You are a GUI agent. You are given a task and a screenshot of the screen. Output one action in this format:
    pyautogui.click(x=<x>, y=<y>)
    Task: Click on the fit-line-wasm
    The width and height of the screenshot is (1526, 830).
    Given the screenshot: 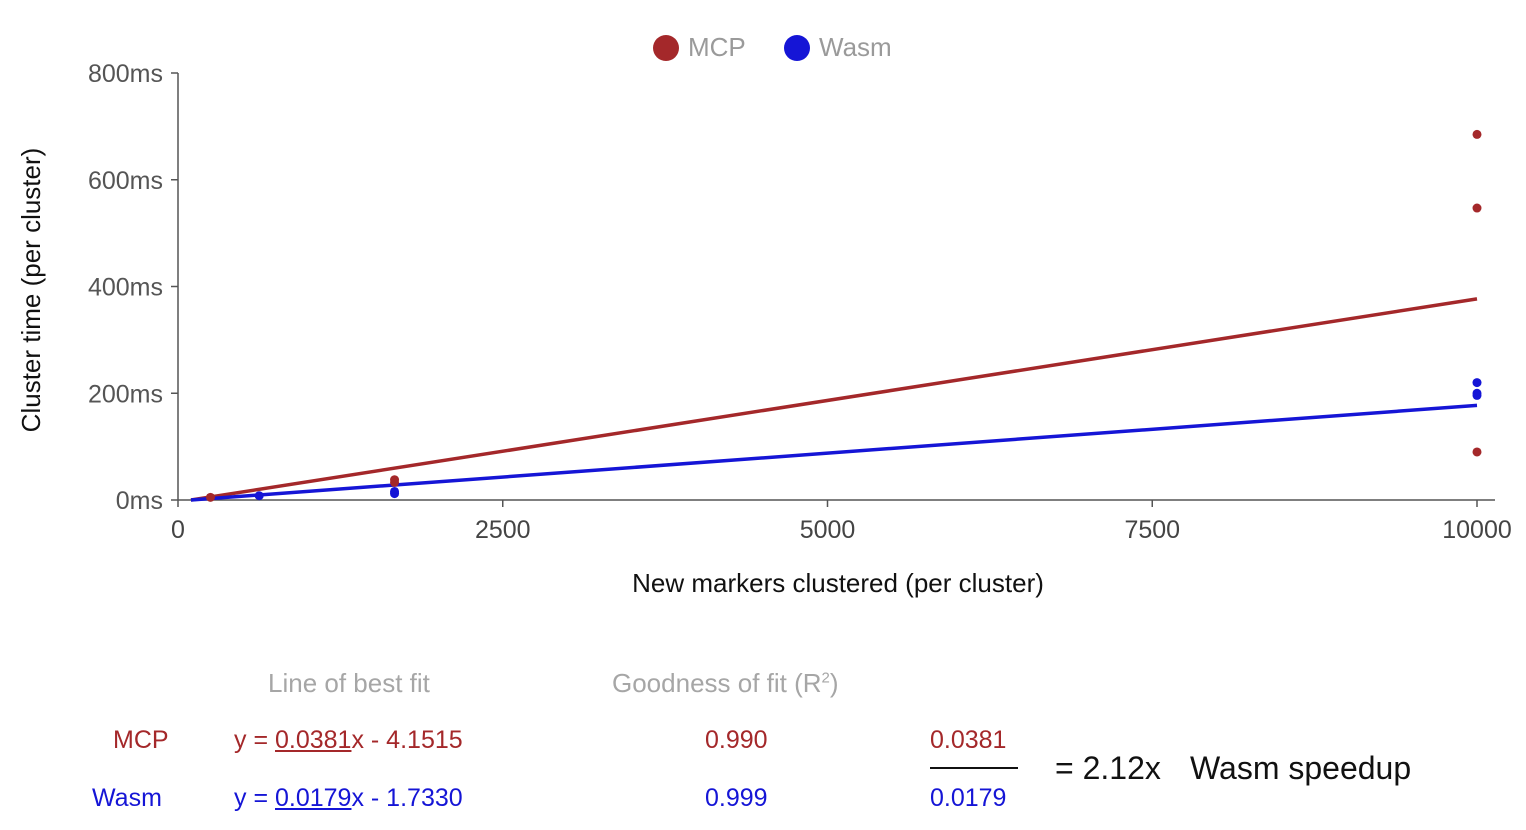 What is the action you would take?
    pyautogui.click(x=834, y=452)
    